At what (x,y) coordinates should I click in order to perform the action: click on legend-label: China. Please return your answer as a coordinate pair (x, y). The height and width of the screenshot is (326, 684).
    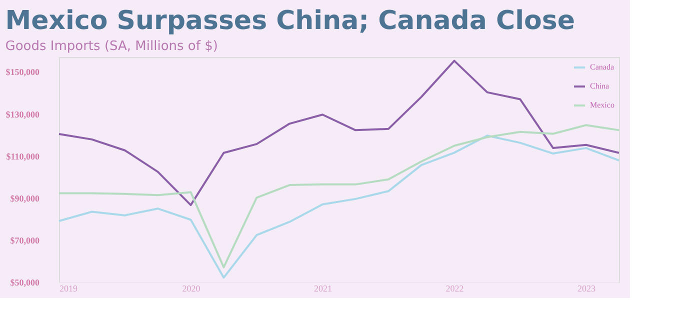
    Looking at the image, I should click on (600, 86).